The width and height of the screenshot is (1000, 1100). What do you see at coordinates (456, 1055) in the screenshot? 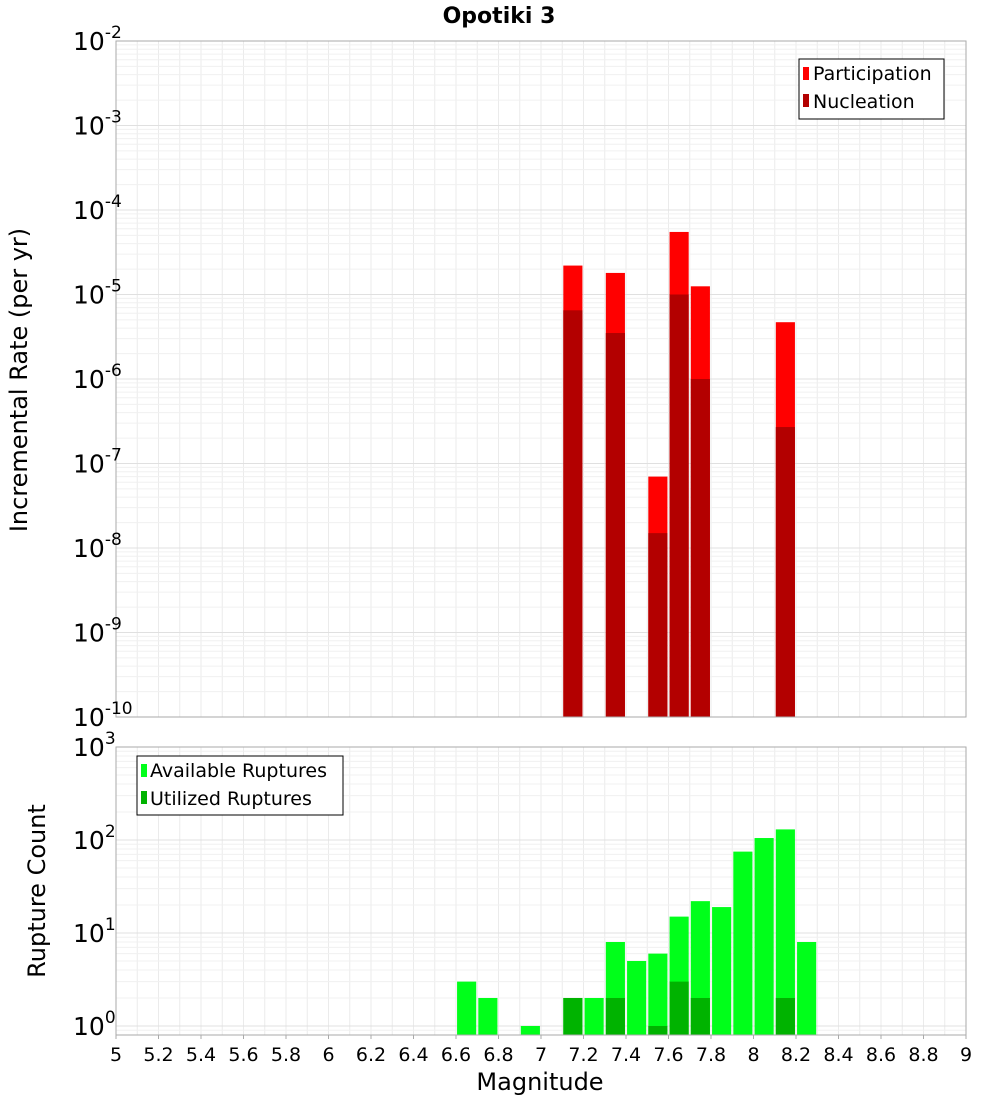
I see `x-tick-label: 6.6` at bounding box center [456, 1055].